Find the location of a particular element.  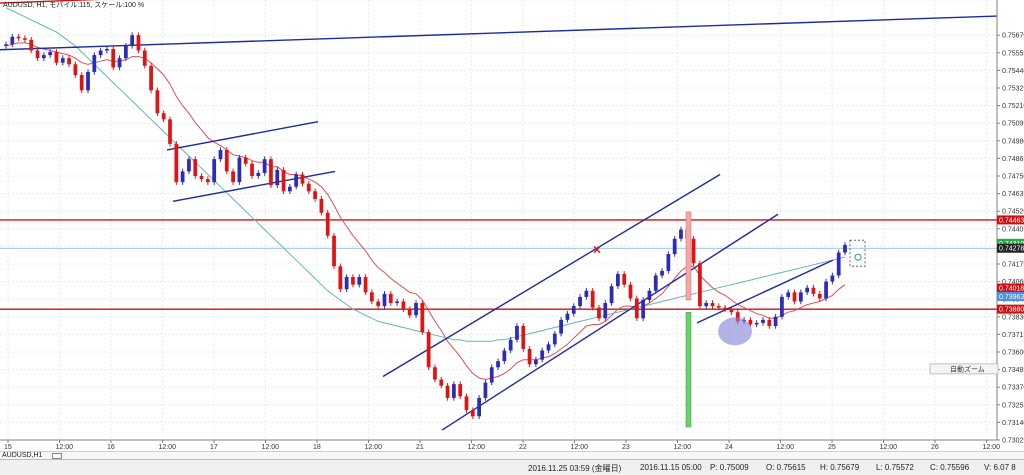

chart-header: AUDUSD, H1, モバイル:115, スケール:100 % is located at coordinates (73, 5).